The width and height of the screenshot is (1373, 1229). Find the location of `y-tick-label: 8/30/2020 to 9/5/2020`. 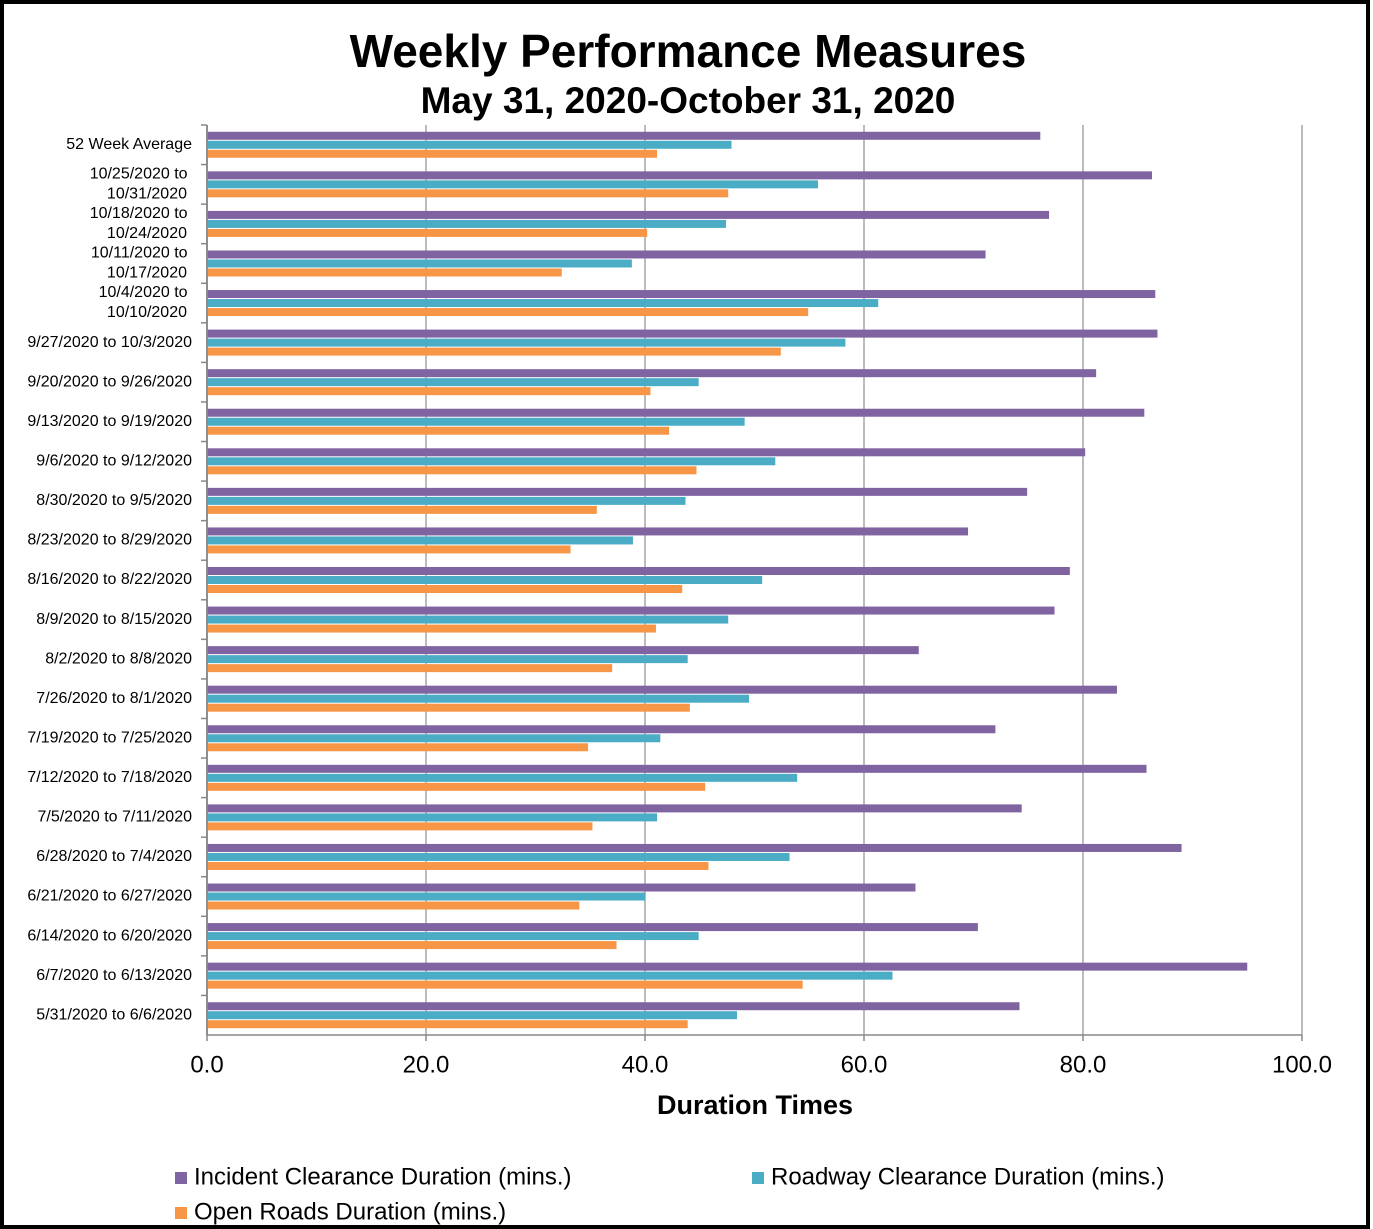

y-tick-label: 8/30/2020 to 9/5/2020 is located at coordinates (114, 500).